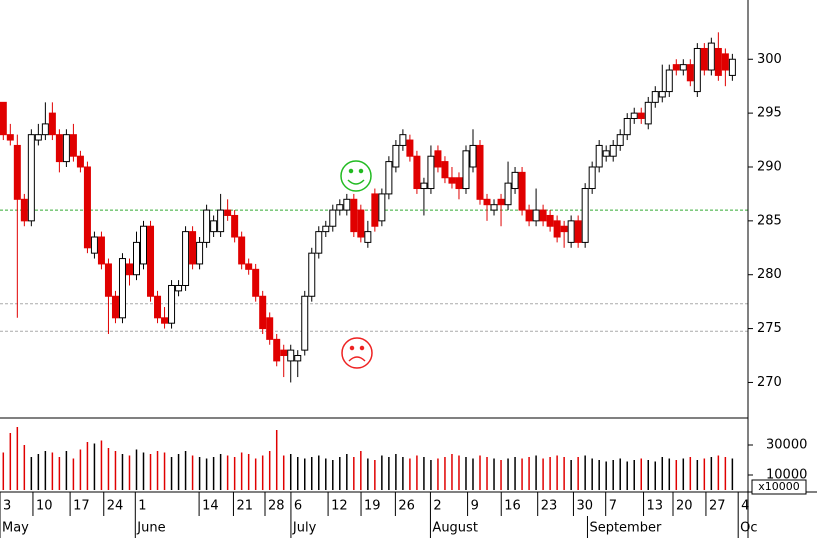  Describe the element at coordinates (7, 506) in the screenshot. I see `x-tick-label: 3` at that location.